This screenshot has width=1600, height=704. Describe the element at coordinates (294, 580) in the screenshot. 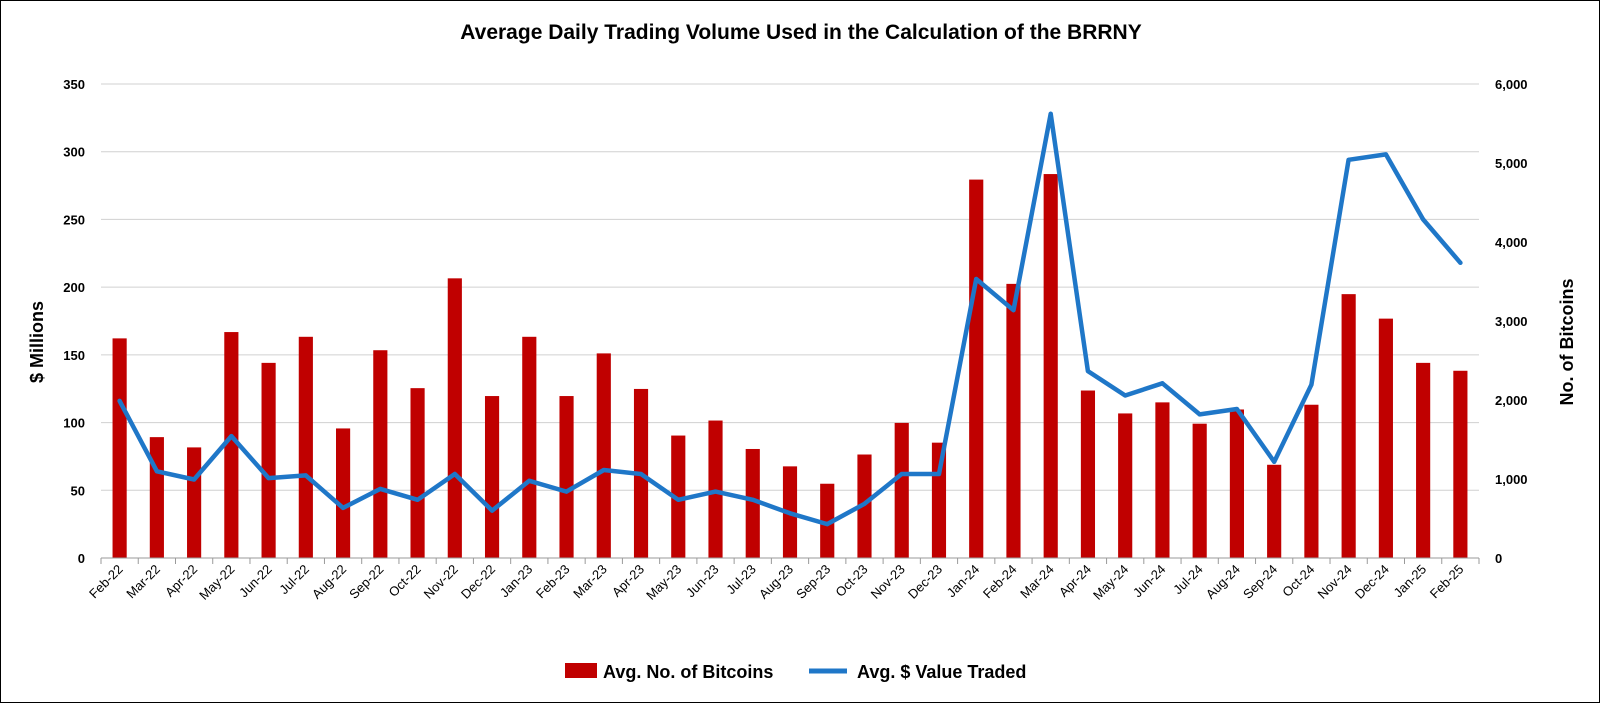

I see `x-tick-label: Jul-22` at that location.